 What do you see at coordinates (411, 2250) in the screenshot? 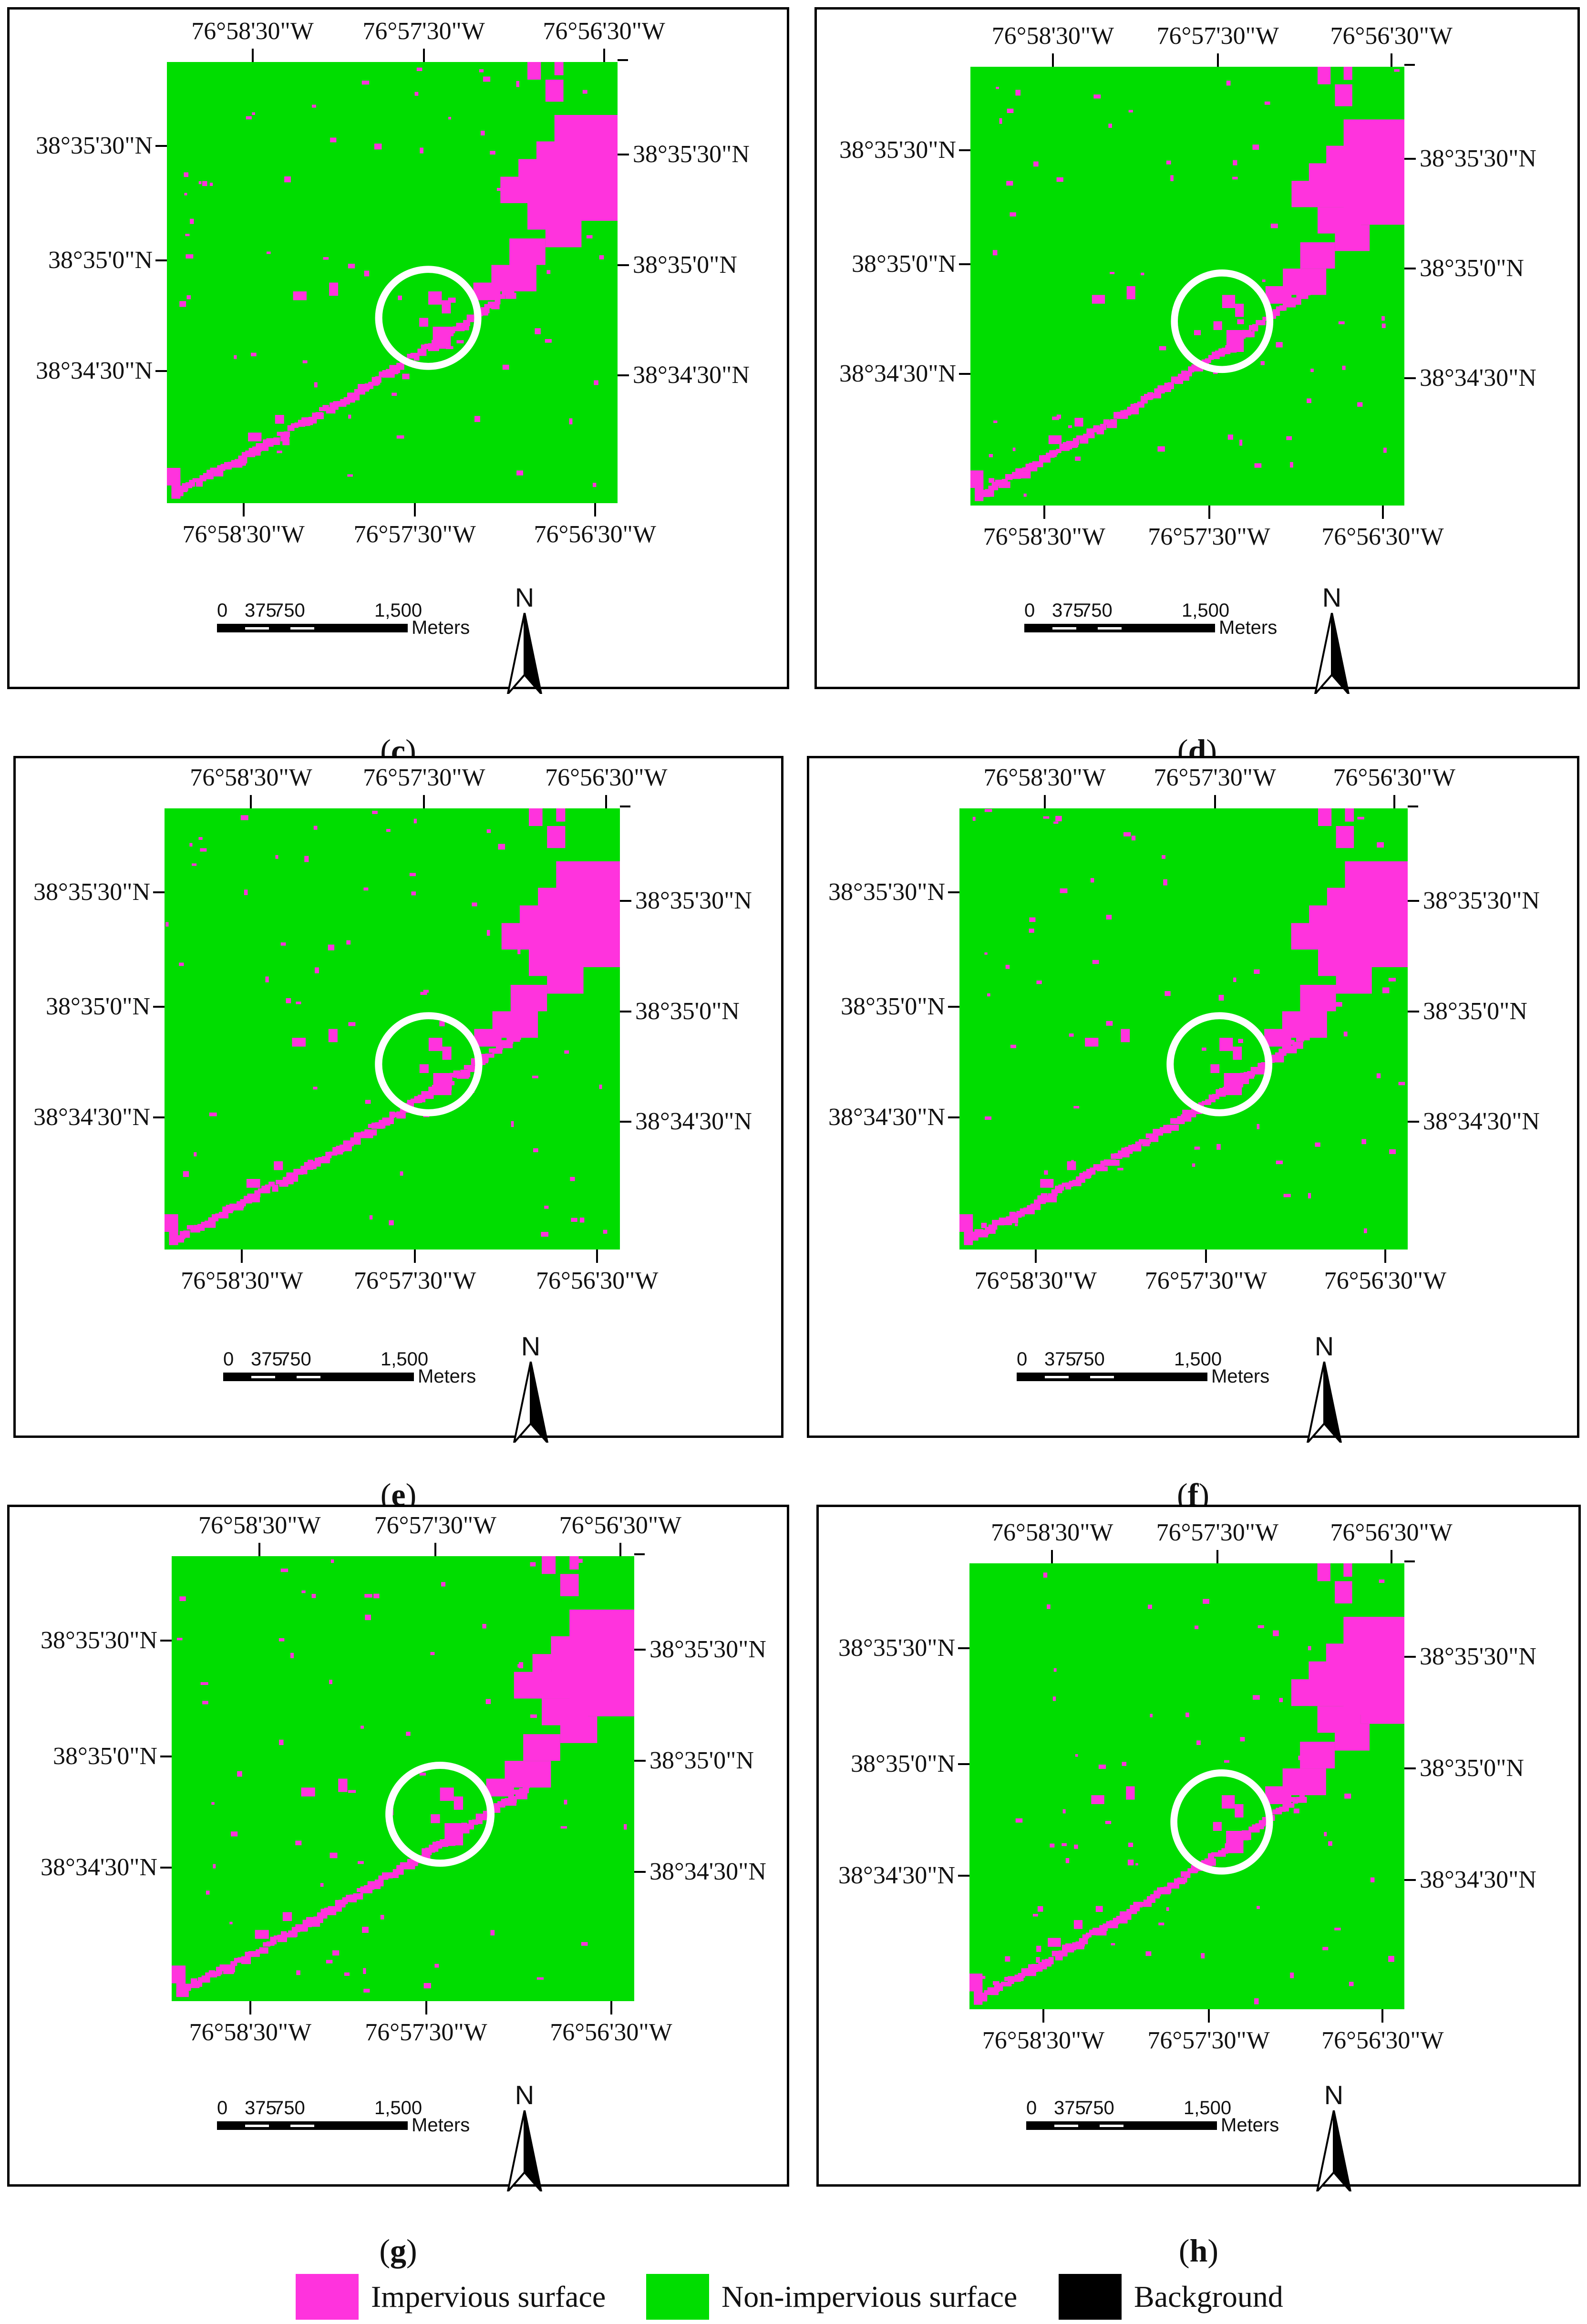
I see `caption-close: )` at bounding box center [411, 2250].